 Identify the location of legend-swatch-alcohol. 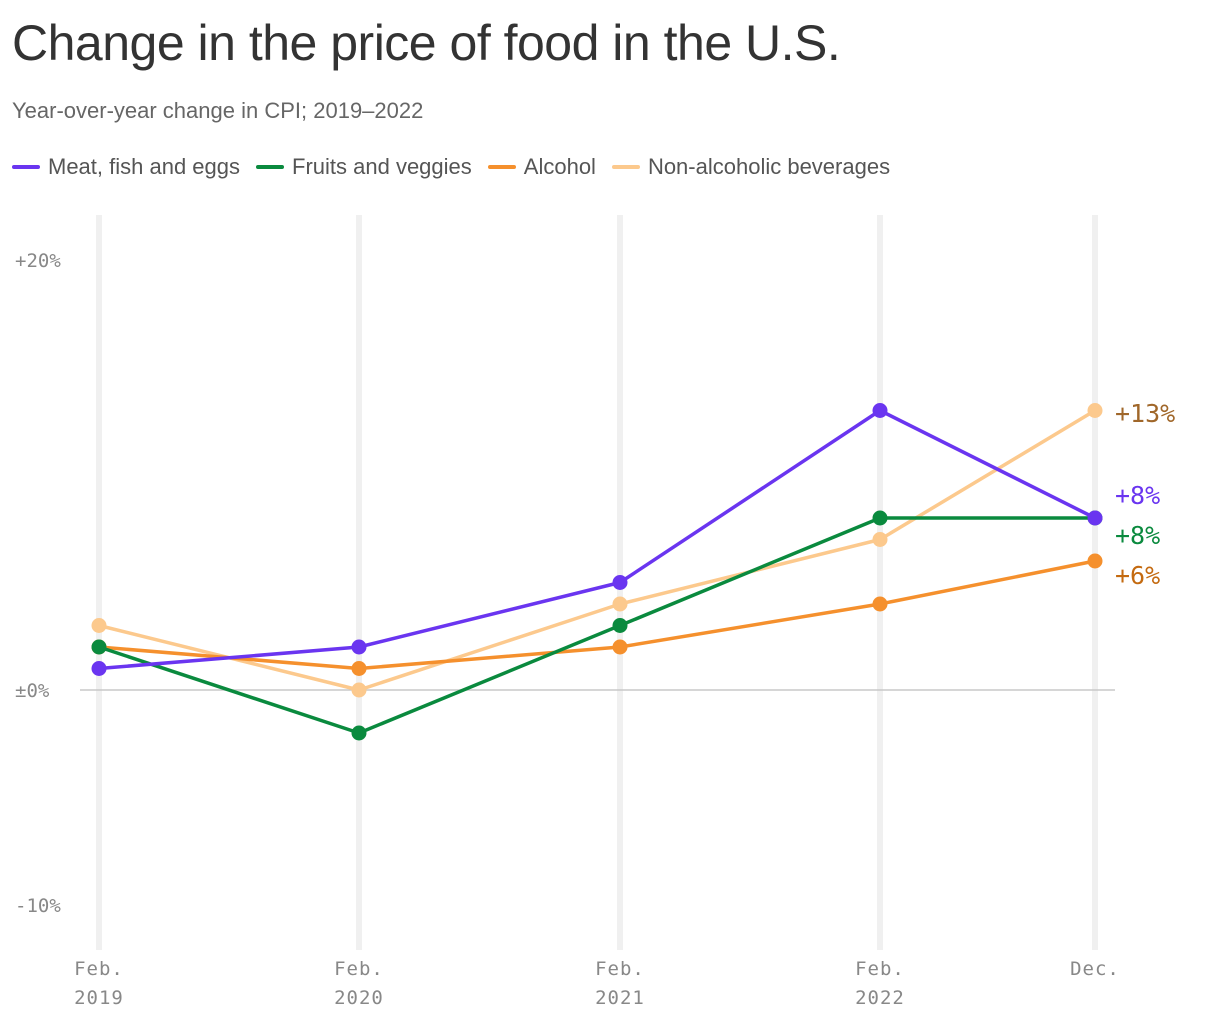
(501, 167).